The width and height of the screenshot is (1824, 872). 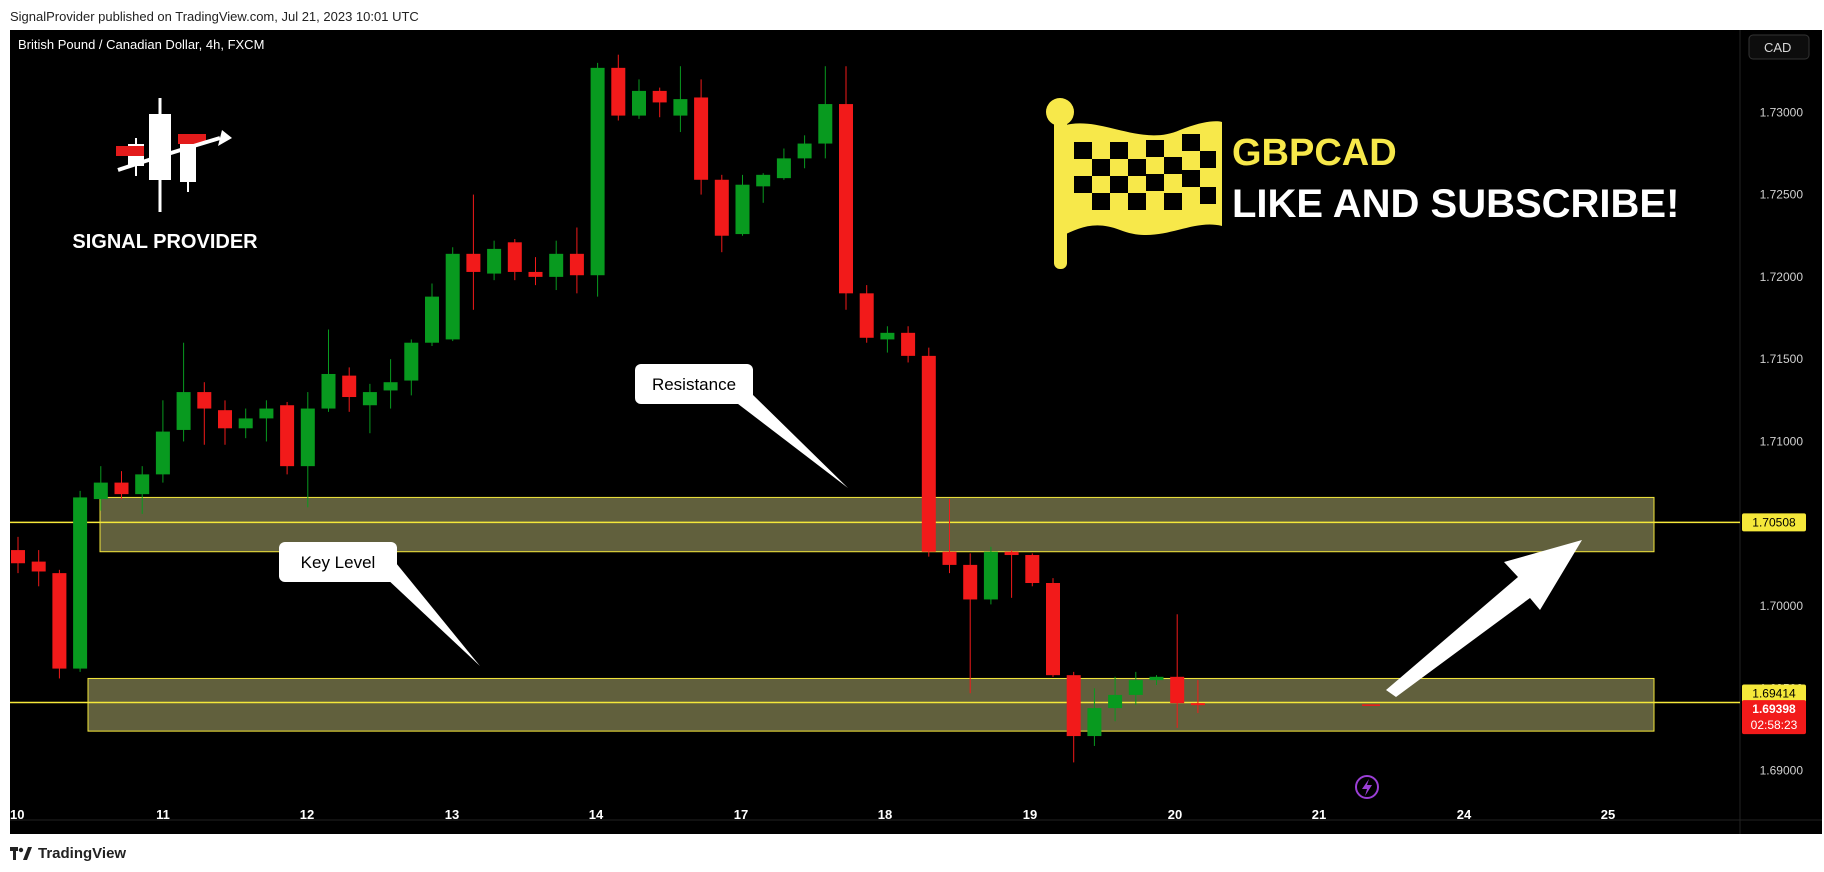 I want to click on headline-cta: LIKE AND SUBSCRIBE!, so click(x=1455, y=204).